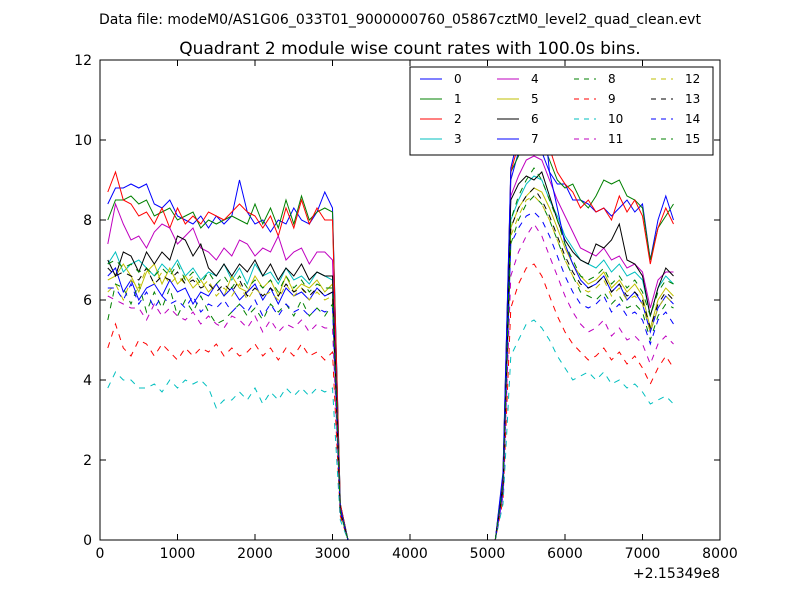 The image size is (800, 600). I want to click on legend-label-5: 5, so click(535, 99).